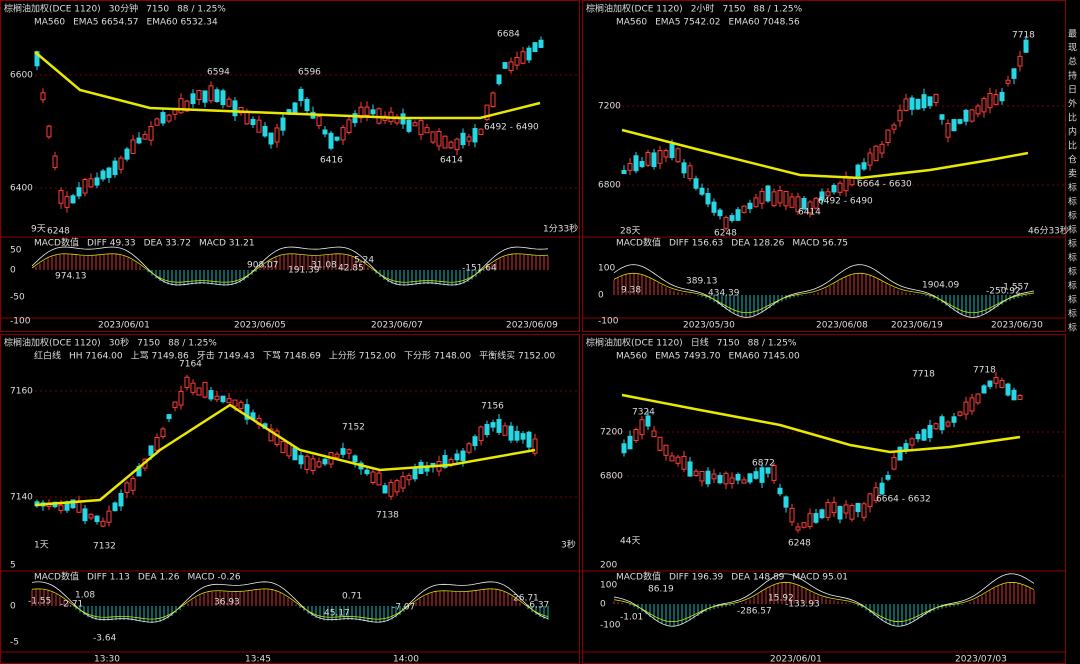  Describe the element at coordinates (940, 286) in the screenshot. I see `macd-annotation: 1904.09` at that location.